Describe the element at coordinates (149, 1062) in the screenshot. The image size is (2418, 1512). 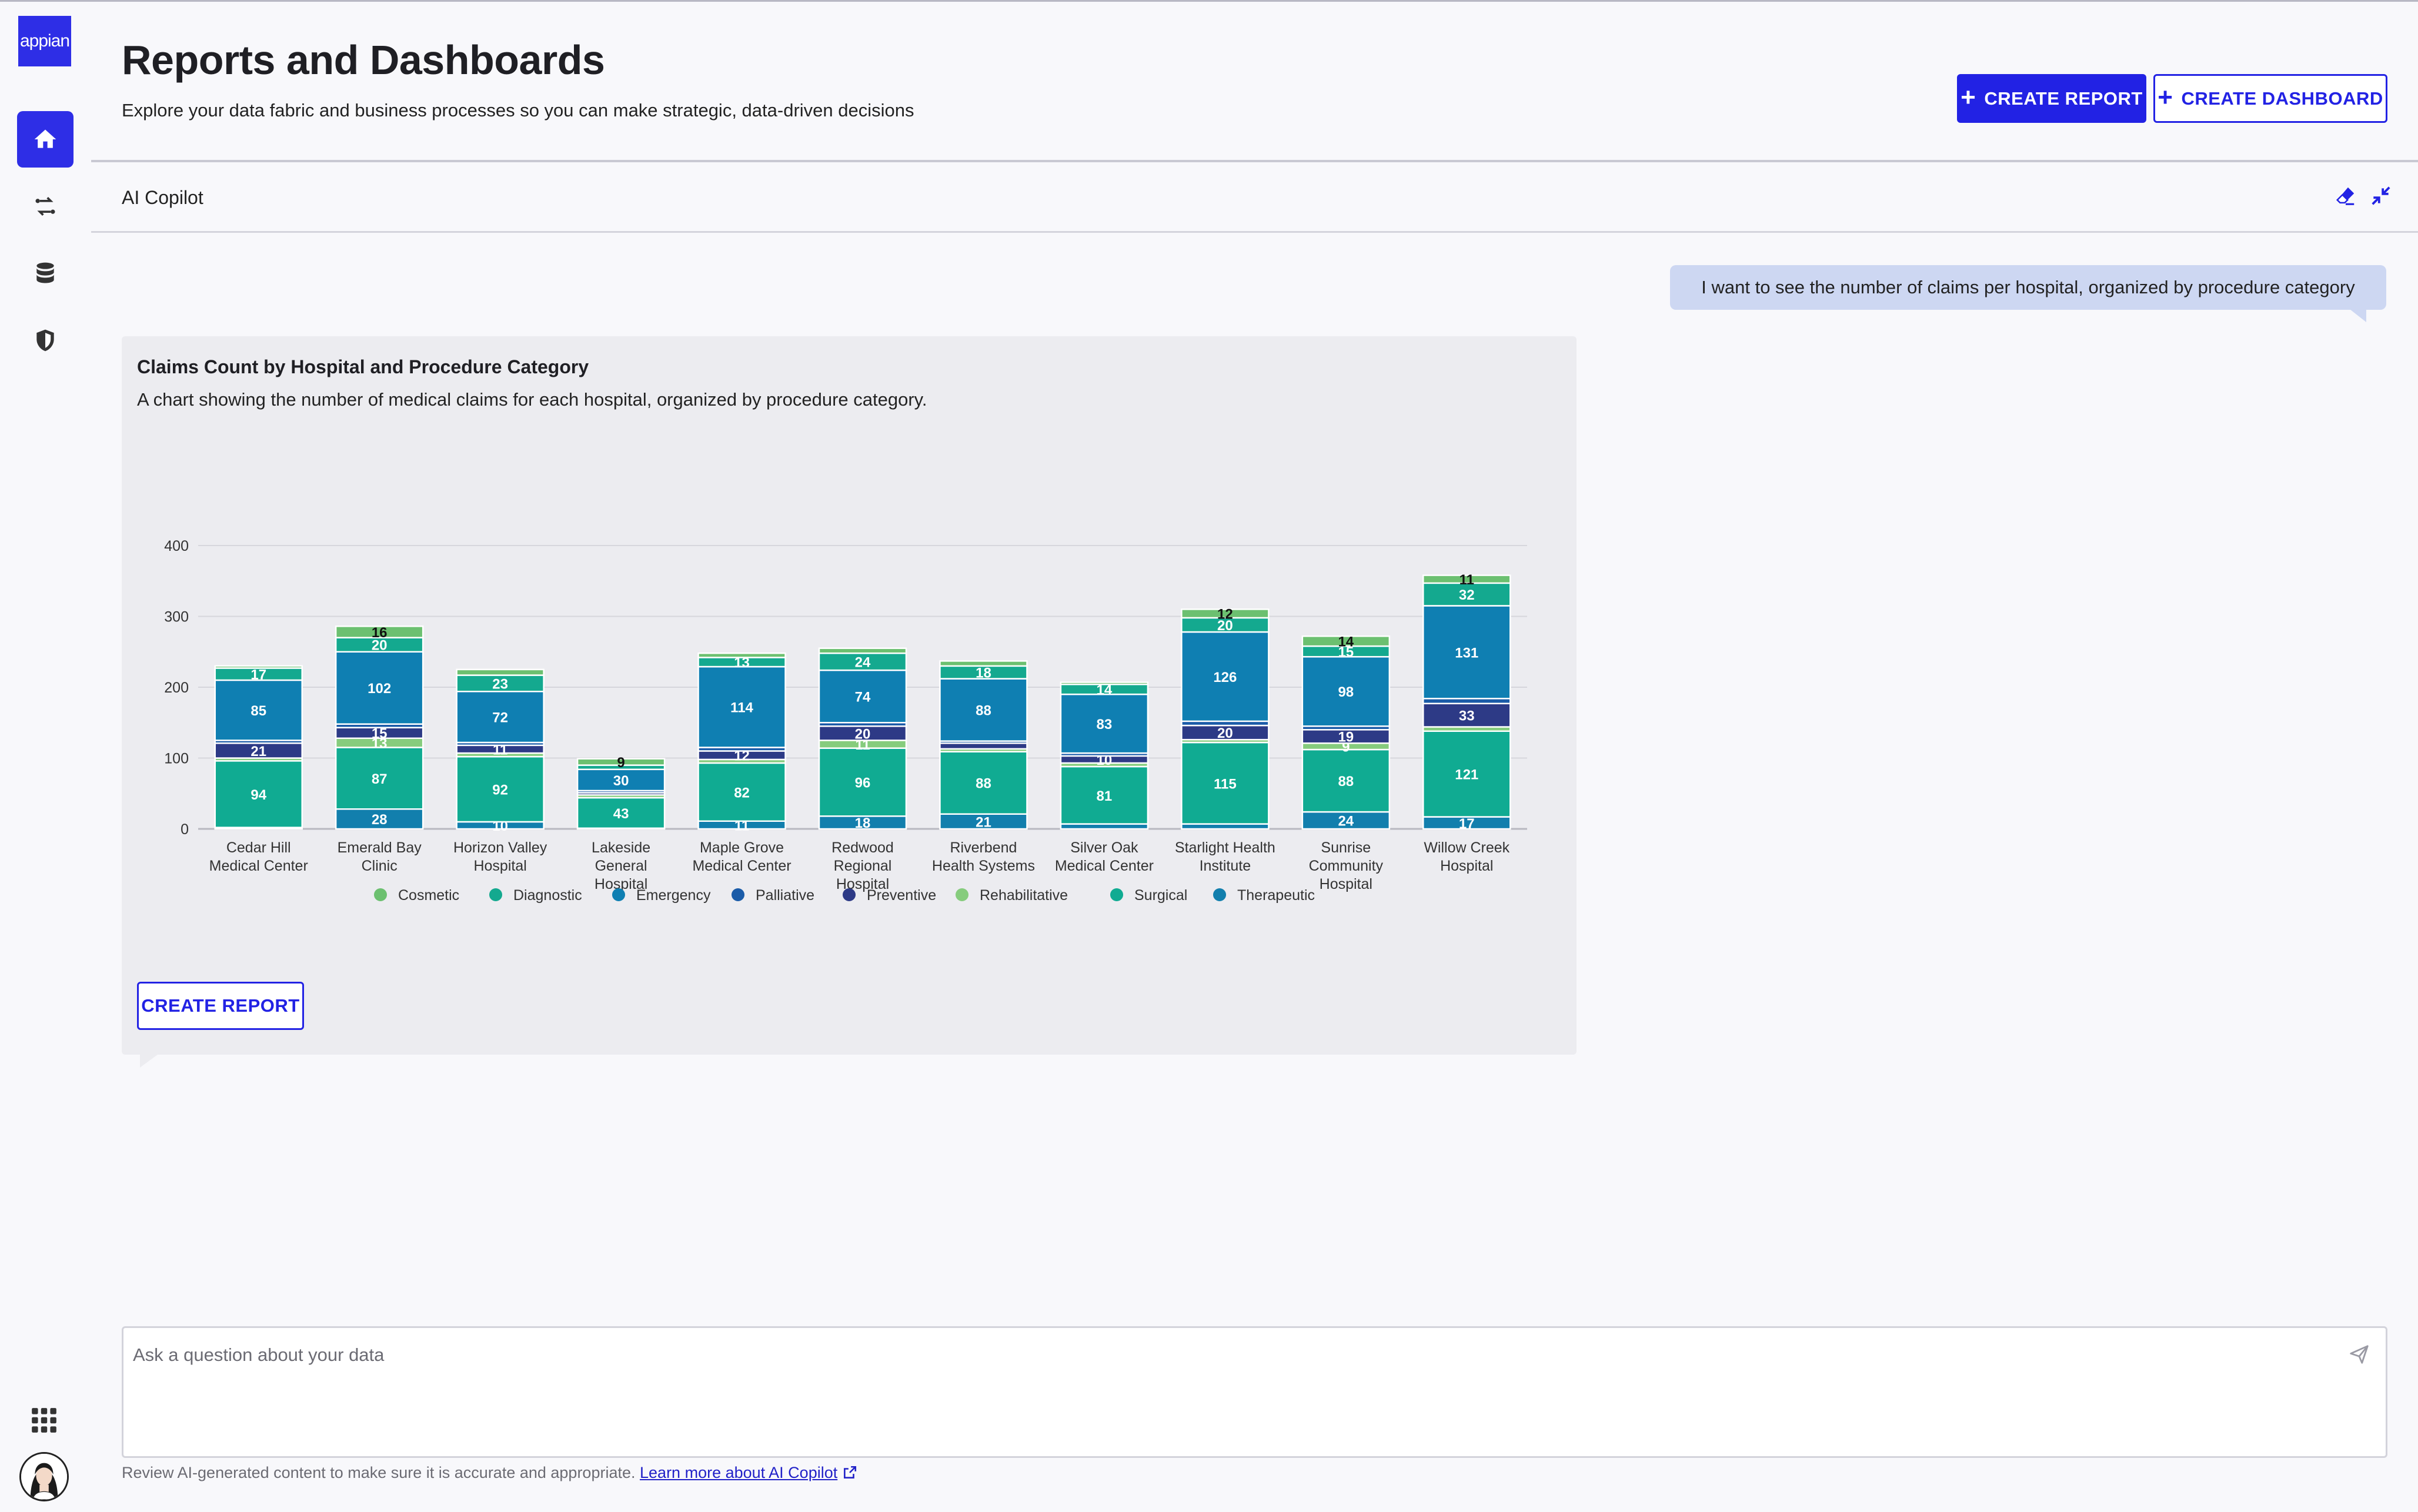
I see `response-bubble-tail` at that location.